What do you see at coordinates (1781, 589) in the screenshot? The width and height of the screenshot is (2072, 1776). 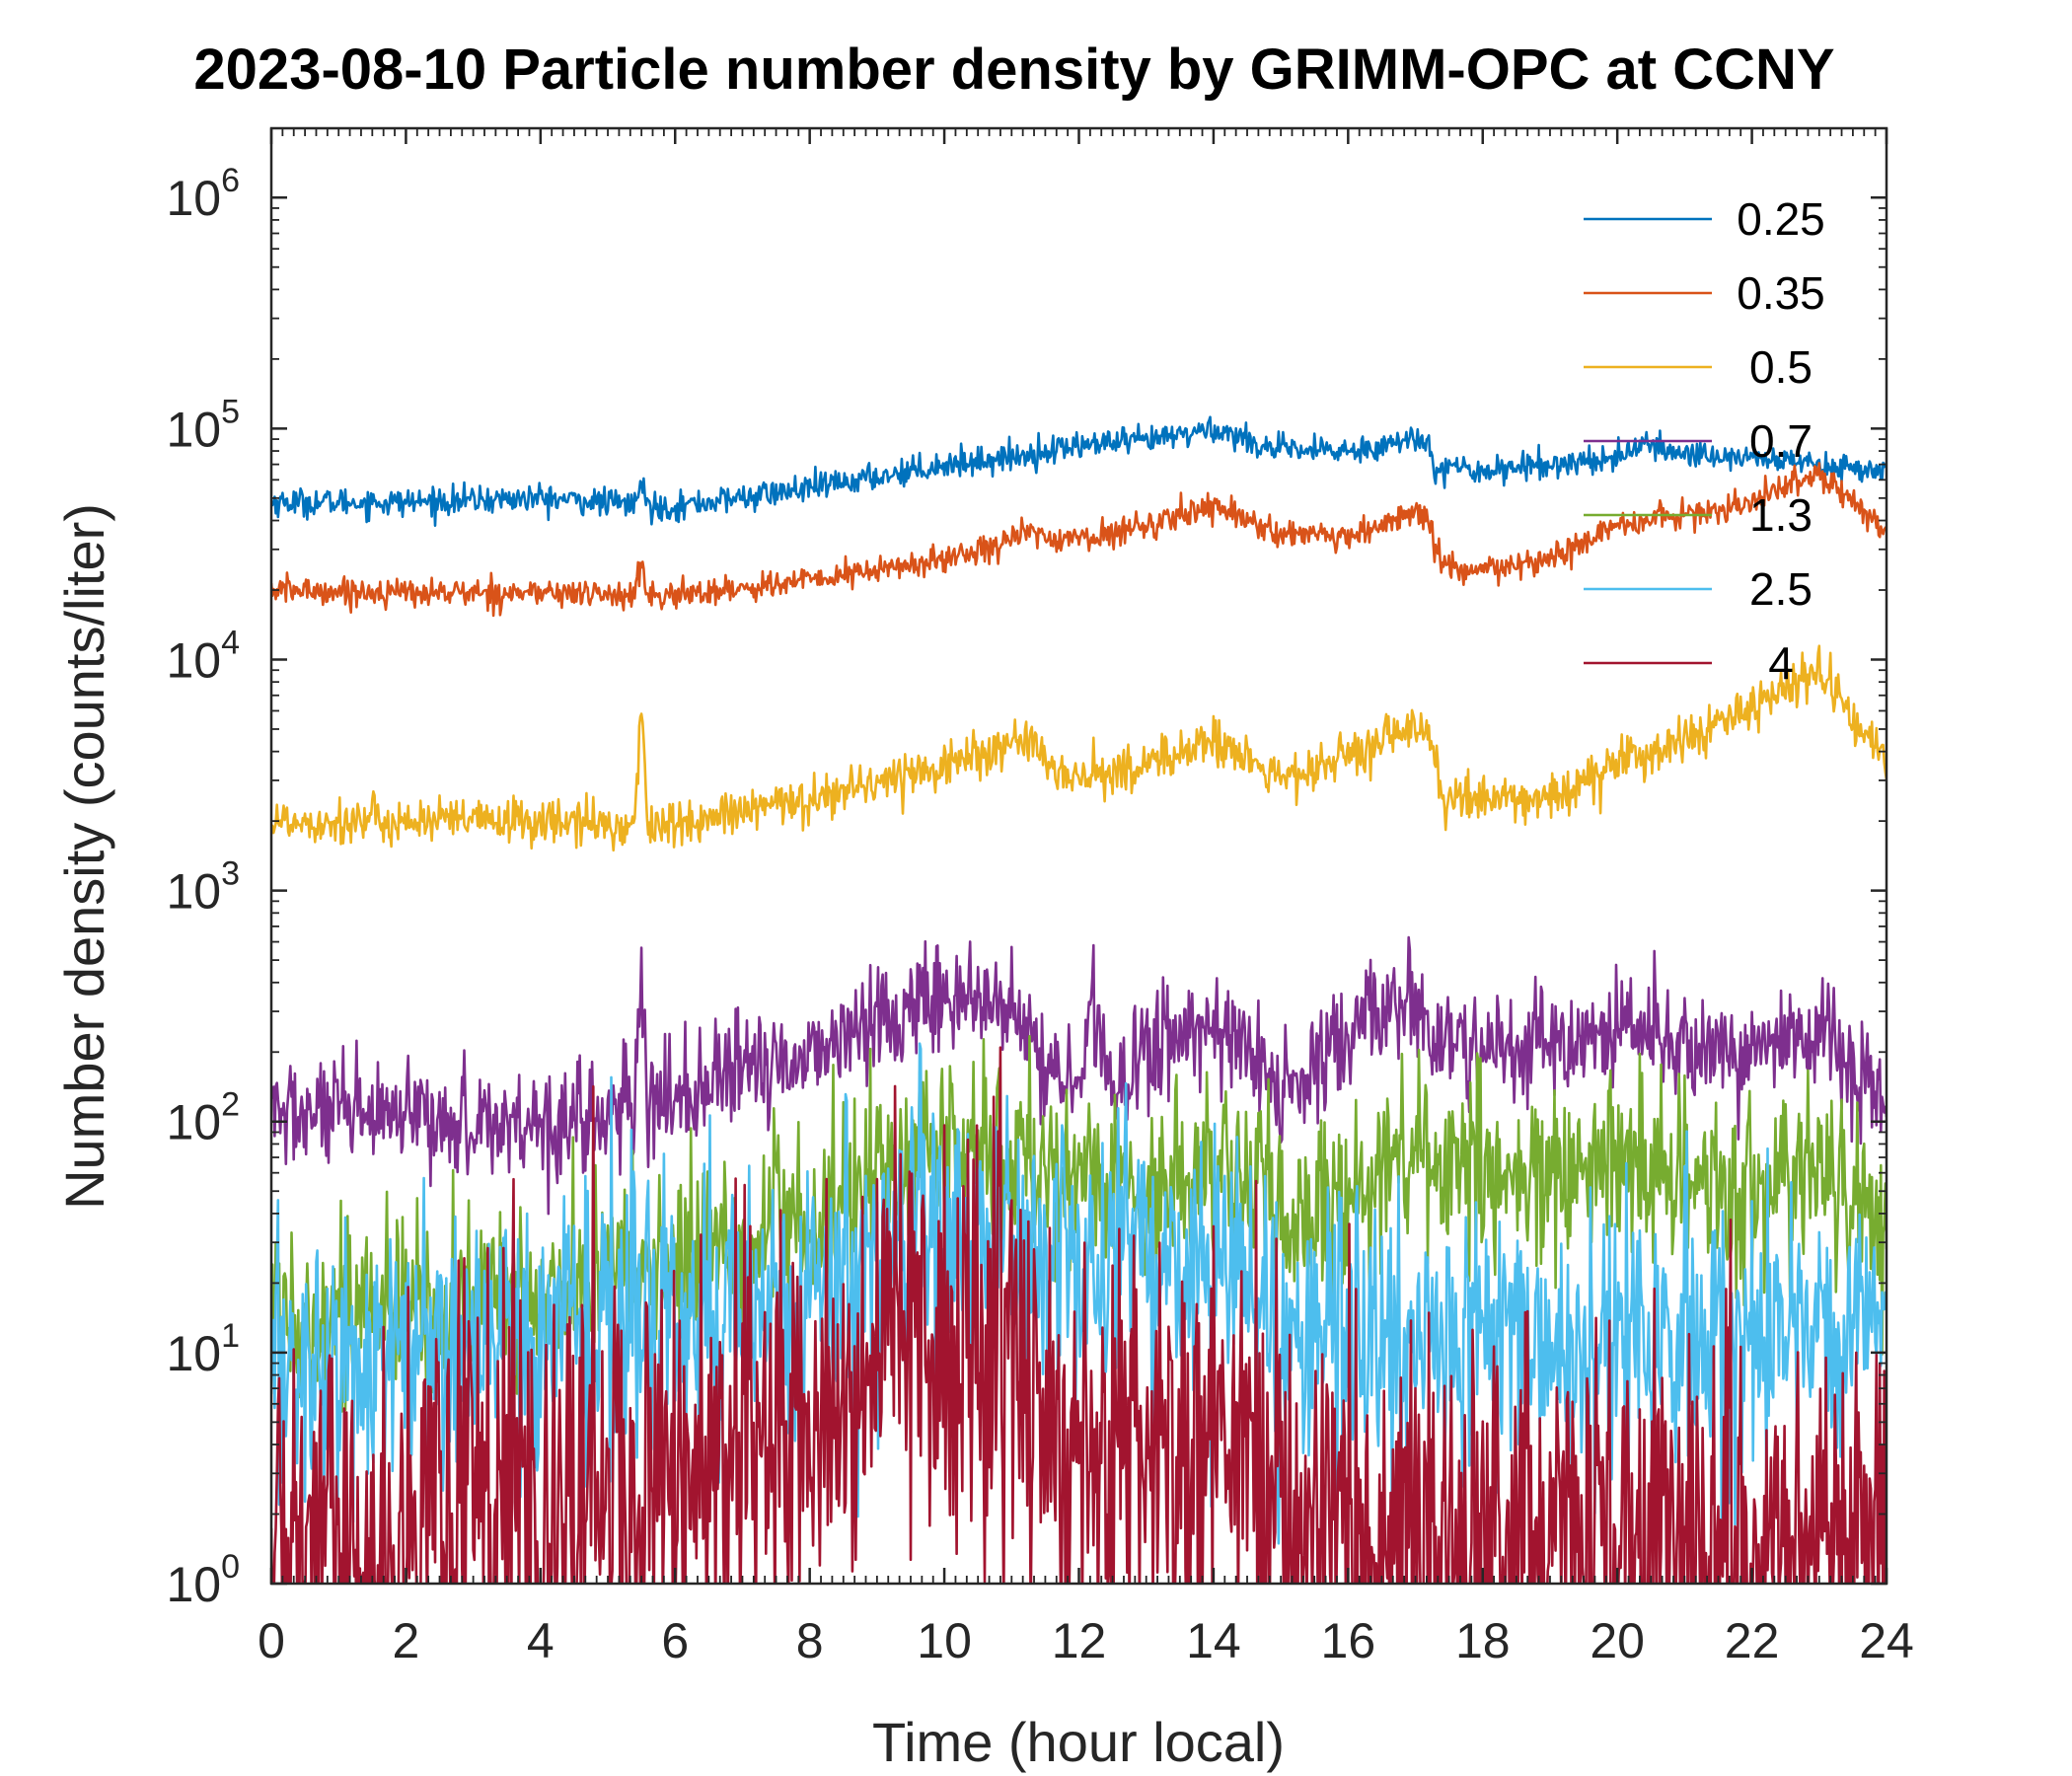 I see `legend-label-2-5: 2.5` at bounding box center [1781, 589].